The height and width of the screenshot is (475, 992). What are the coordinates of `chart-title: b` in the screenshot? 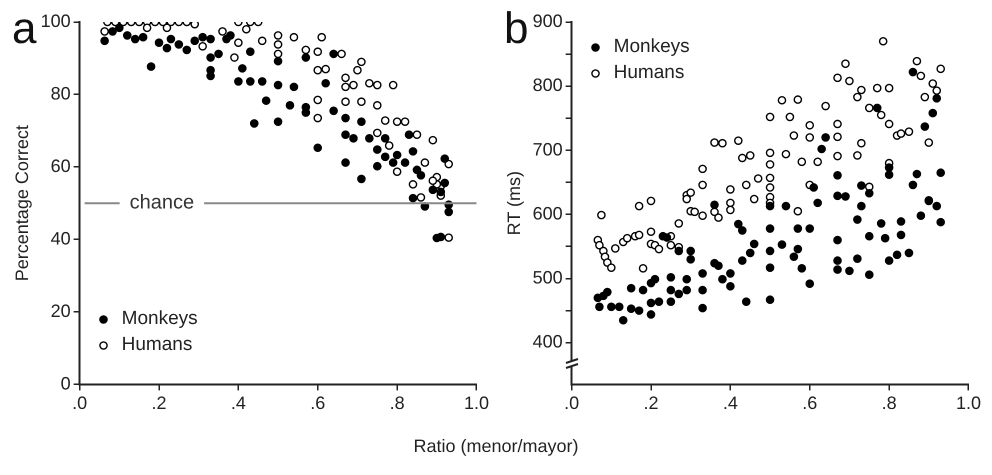 It's located at (516, 29).